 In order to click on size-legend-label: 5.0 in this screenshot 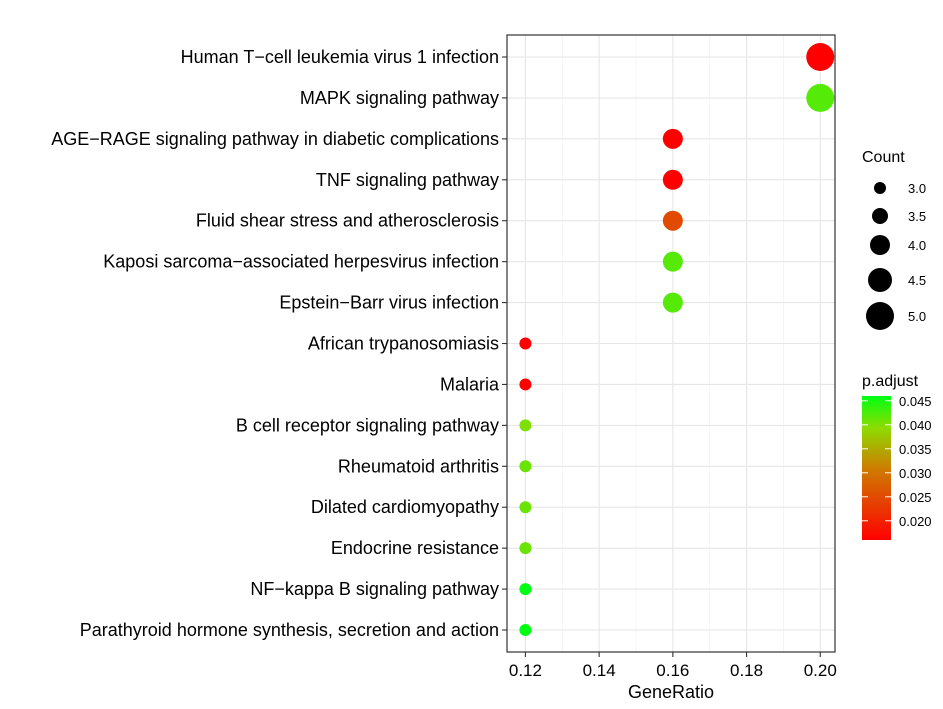, I will do `click(917, 316)`.